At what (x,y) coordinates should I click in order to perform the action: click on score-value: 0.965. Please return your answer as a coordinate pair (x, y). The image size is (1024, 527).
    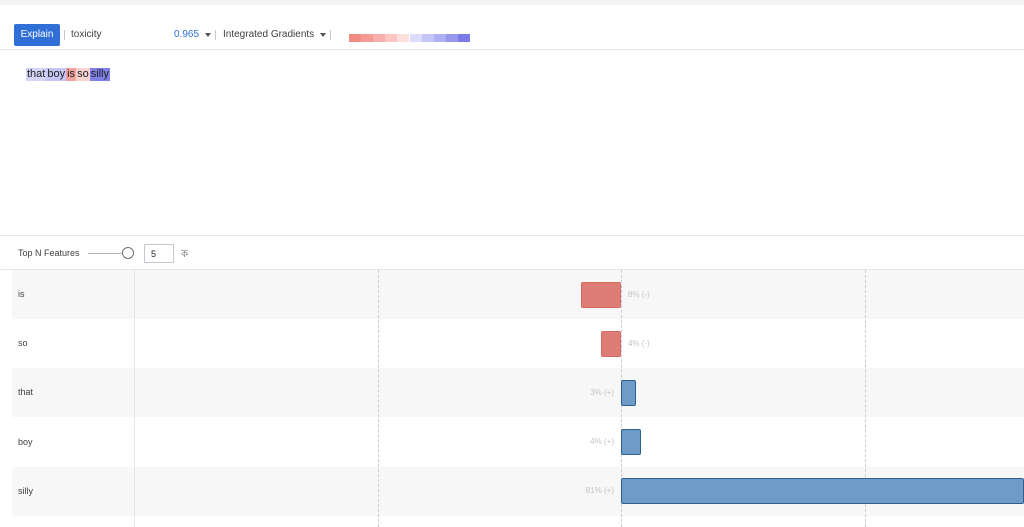
    Looking at the image, I should click on (187, 34).